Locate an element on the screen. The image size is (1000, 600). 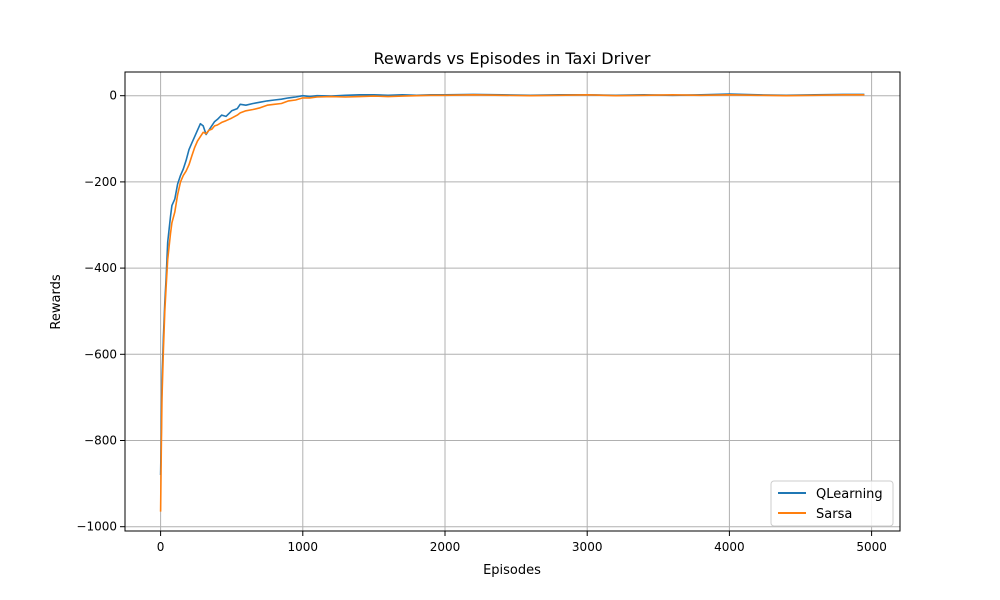
y-axis-label: Rewards is located at coordinates (56, 301).